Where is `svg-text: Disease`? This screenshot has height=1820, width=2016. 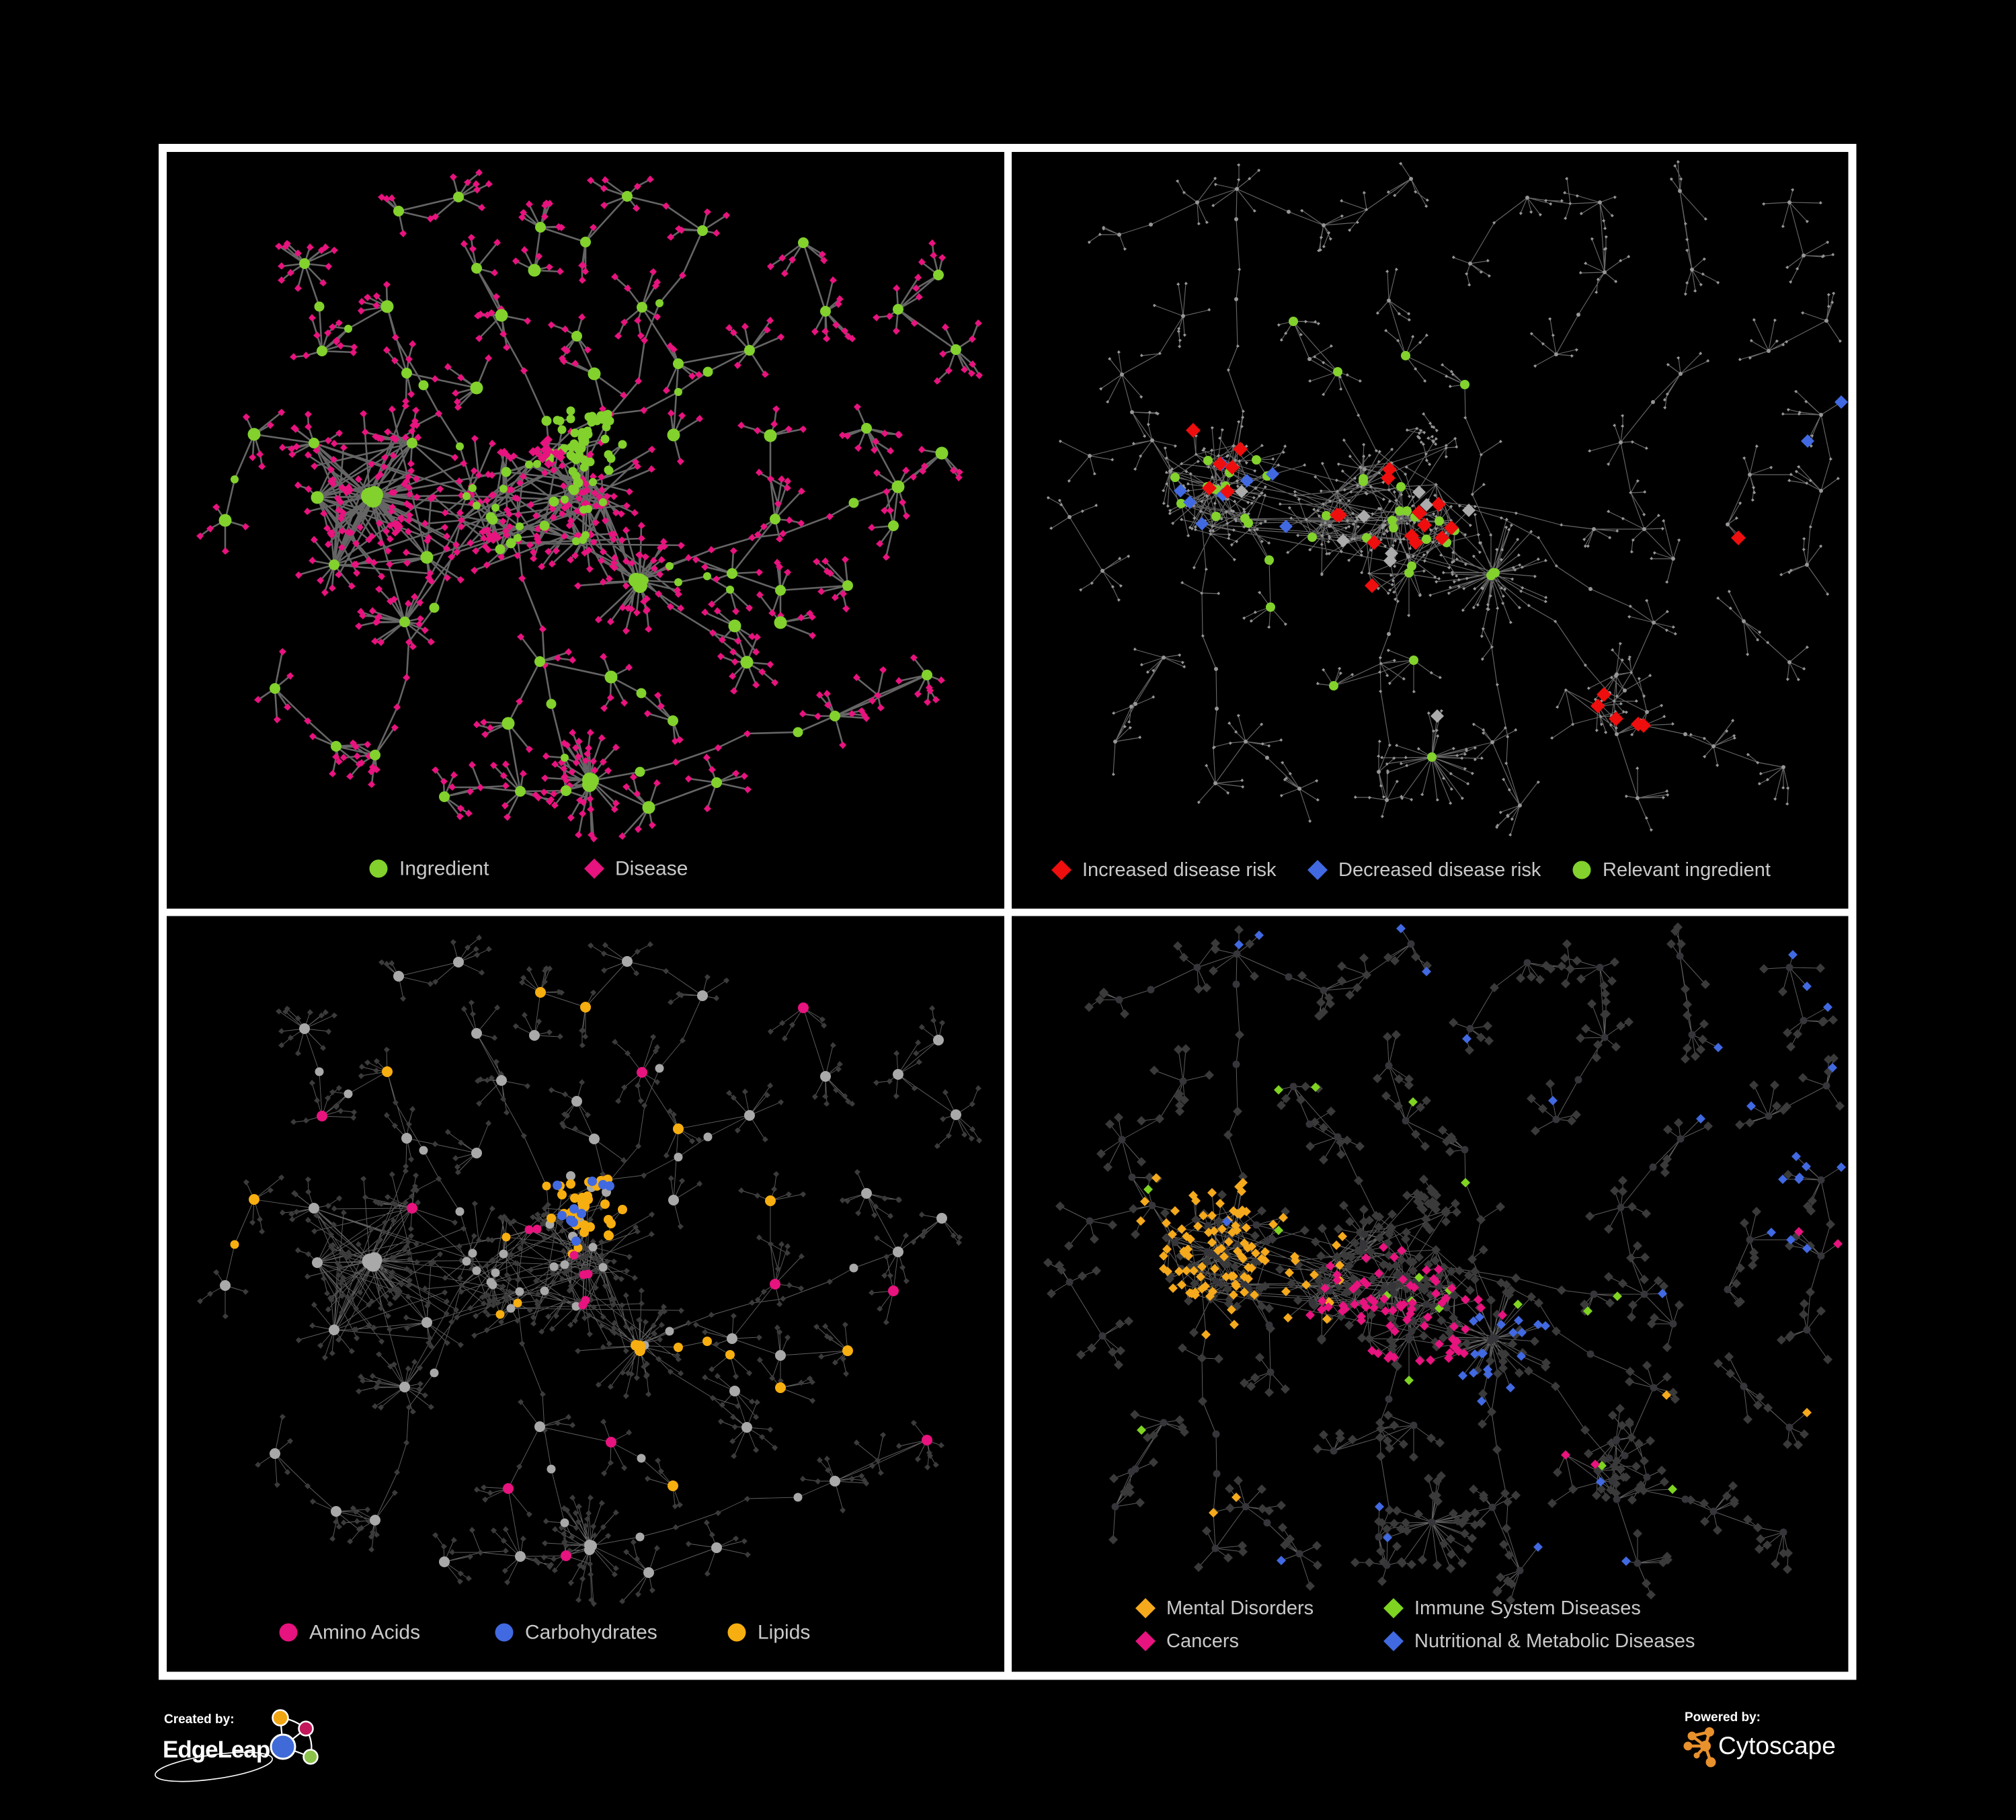 svg-text: Disease is located at coordinates (651, 869).